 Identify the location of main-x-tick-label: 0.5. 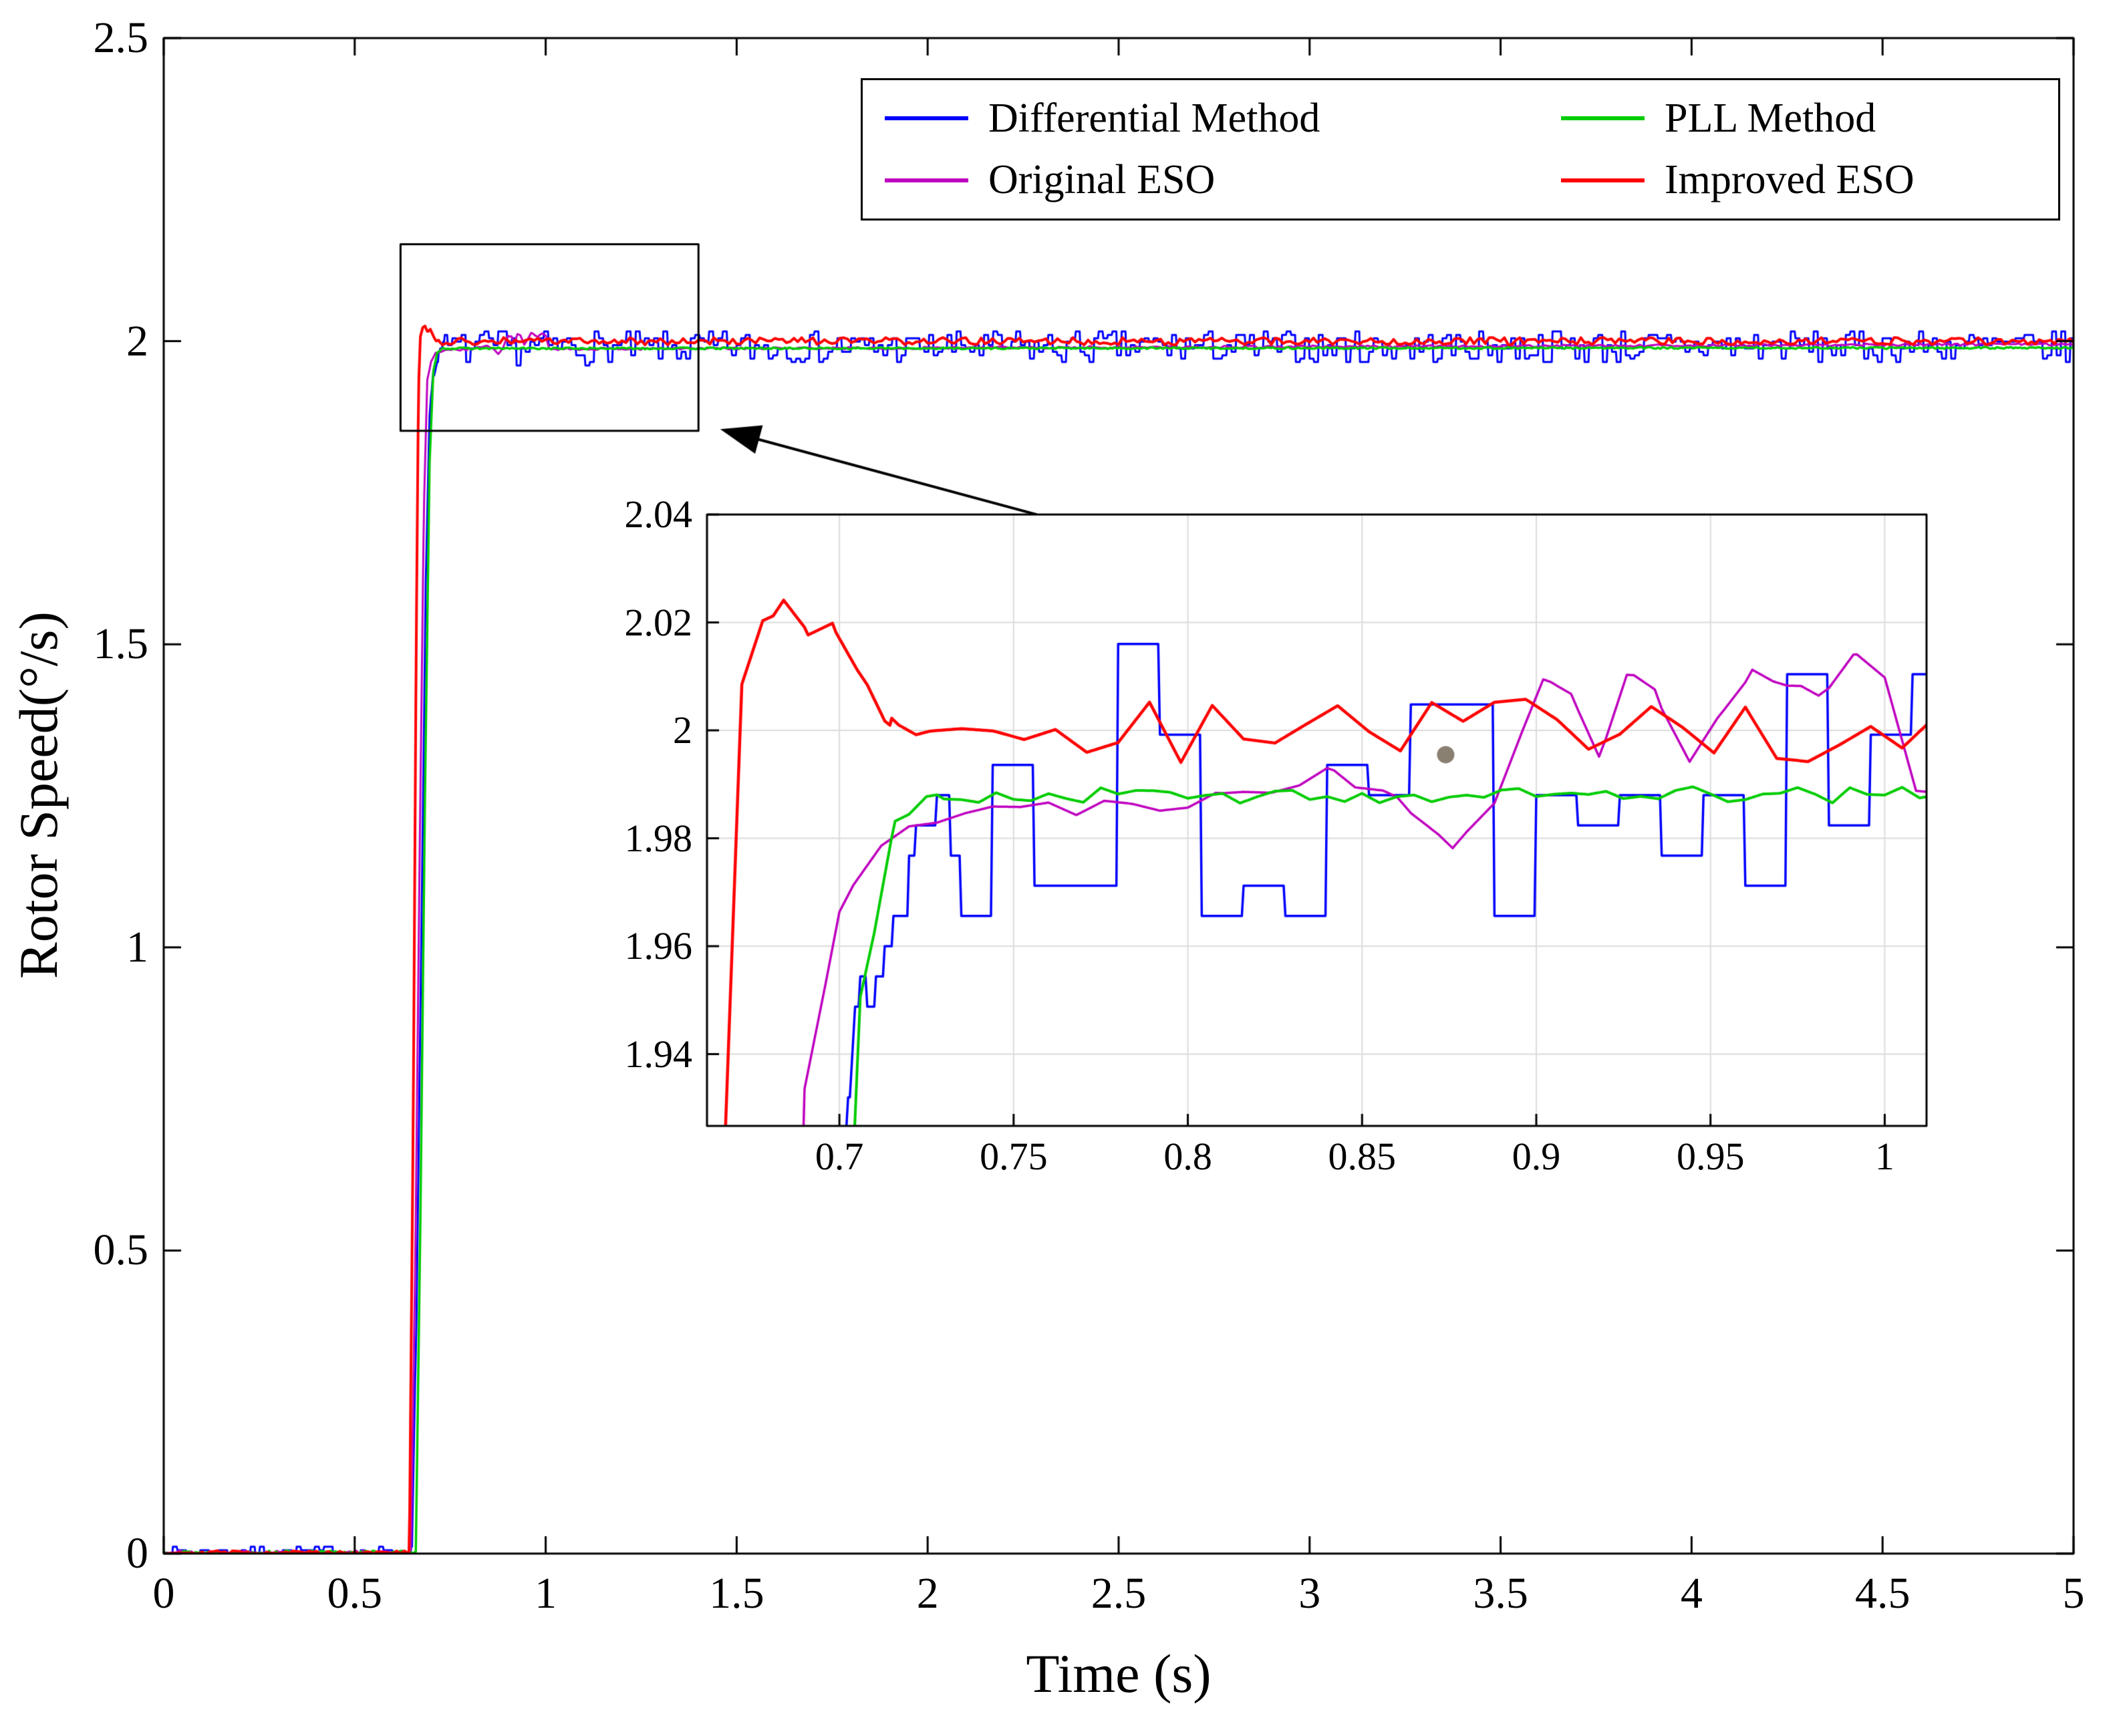
(355, 1593).